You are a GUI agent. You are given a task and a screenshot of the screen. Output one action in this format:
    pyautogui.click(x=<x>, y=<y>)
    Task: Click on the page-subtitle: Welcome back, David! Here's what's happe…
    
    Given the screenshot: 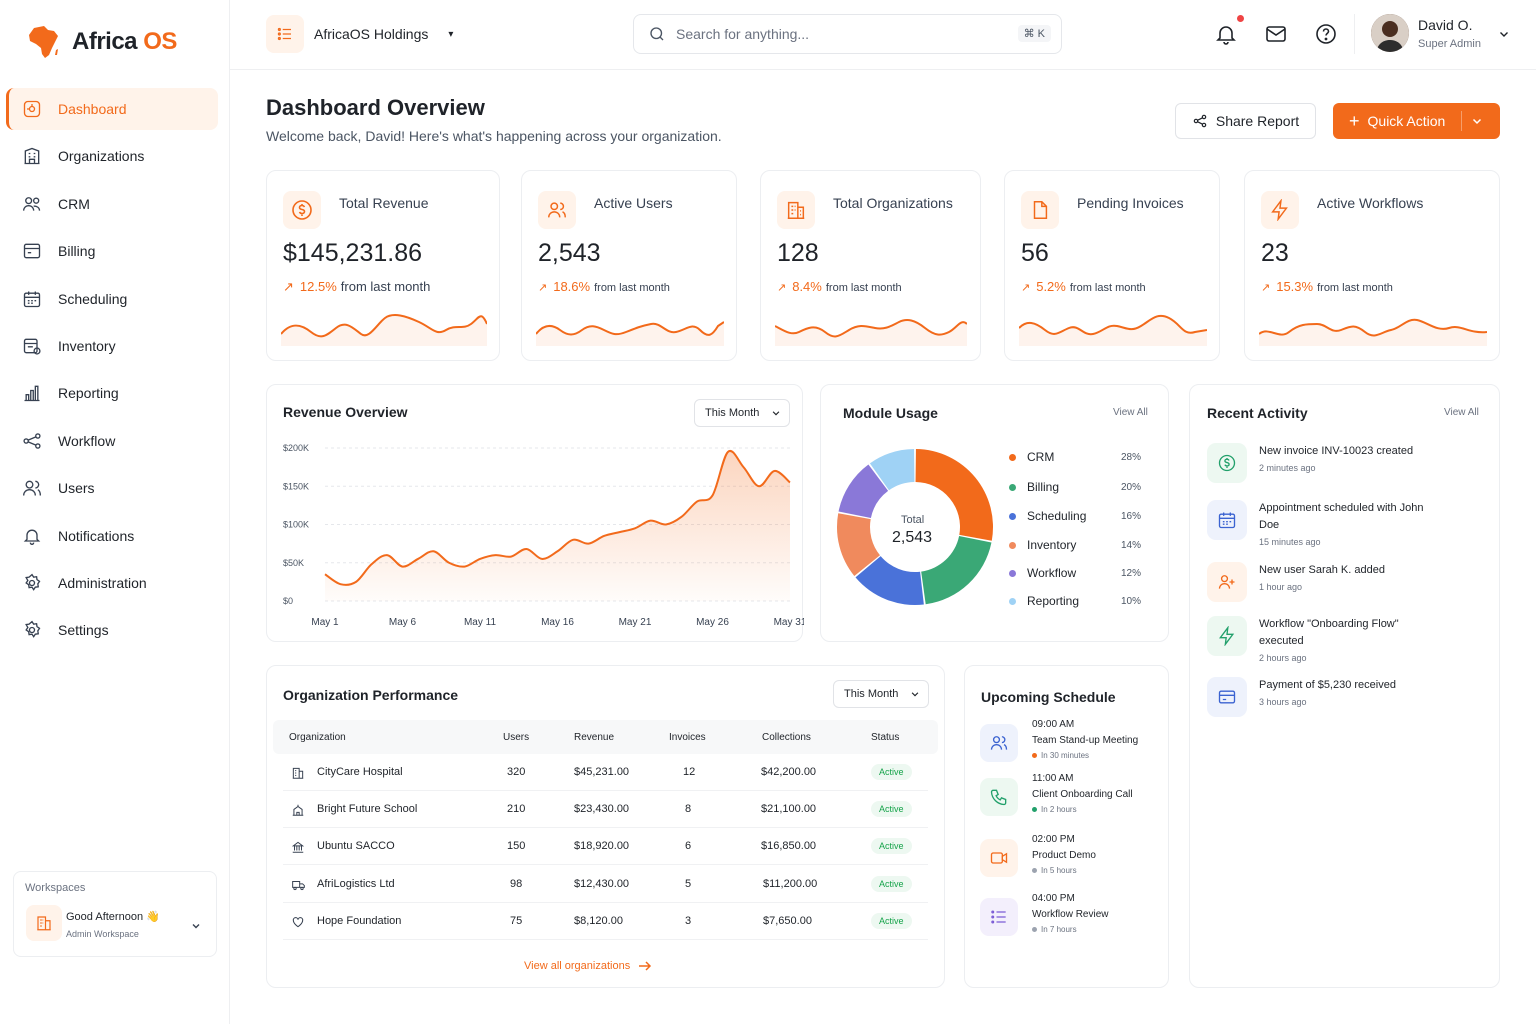 What is the action you would take?
    pyautogui.click(x=494, y=136)
    